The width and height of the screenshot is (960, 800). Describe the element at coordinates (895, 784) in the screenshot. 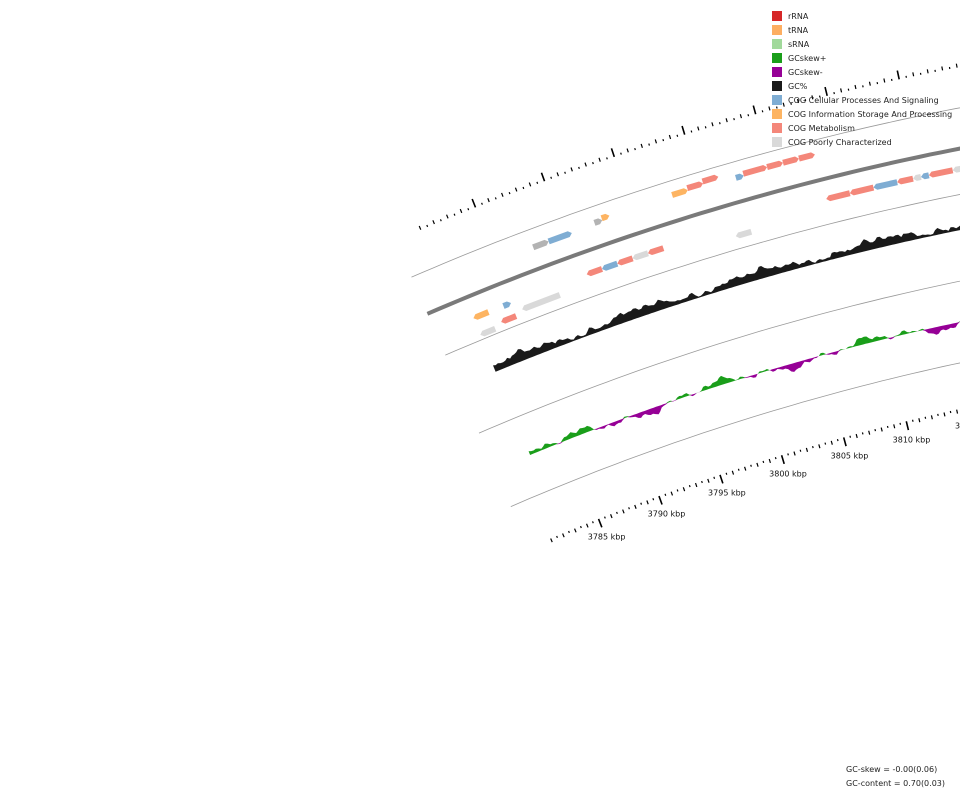

I see `gc-content-stat: GC-content = 0.70(0.03)` at that location.